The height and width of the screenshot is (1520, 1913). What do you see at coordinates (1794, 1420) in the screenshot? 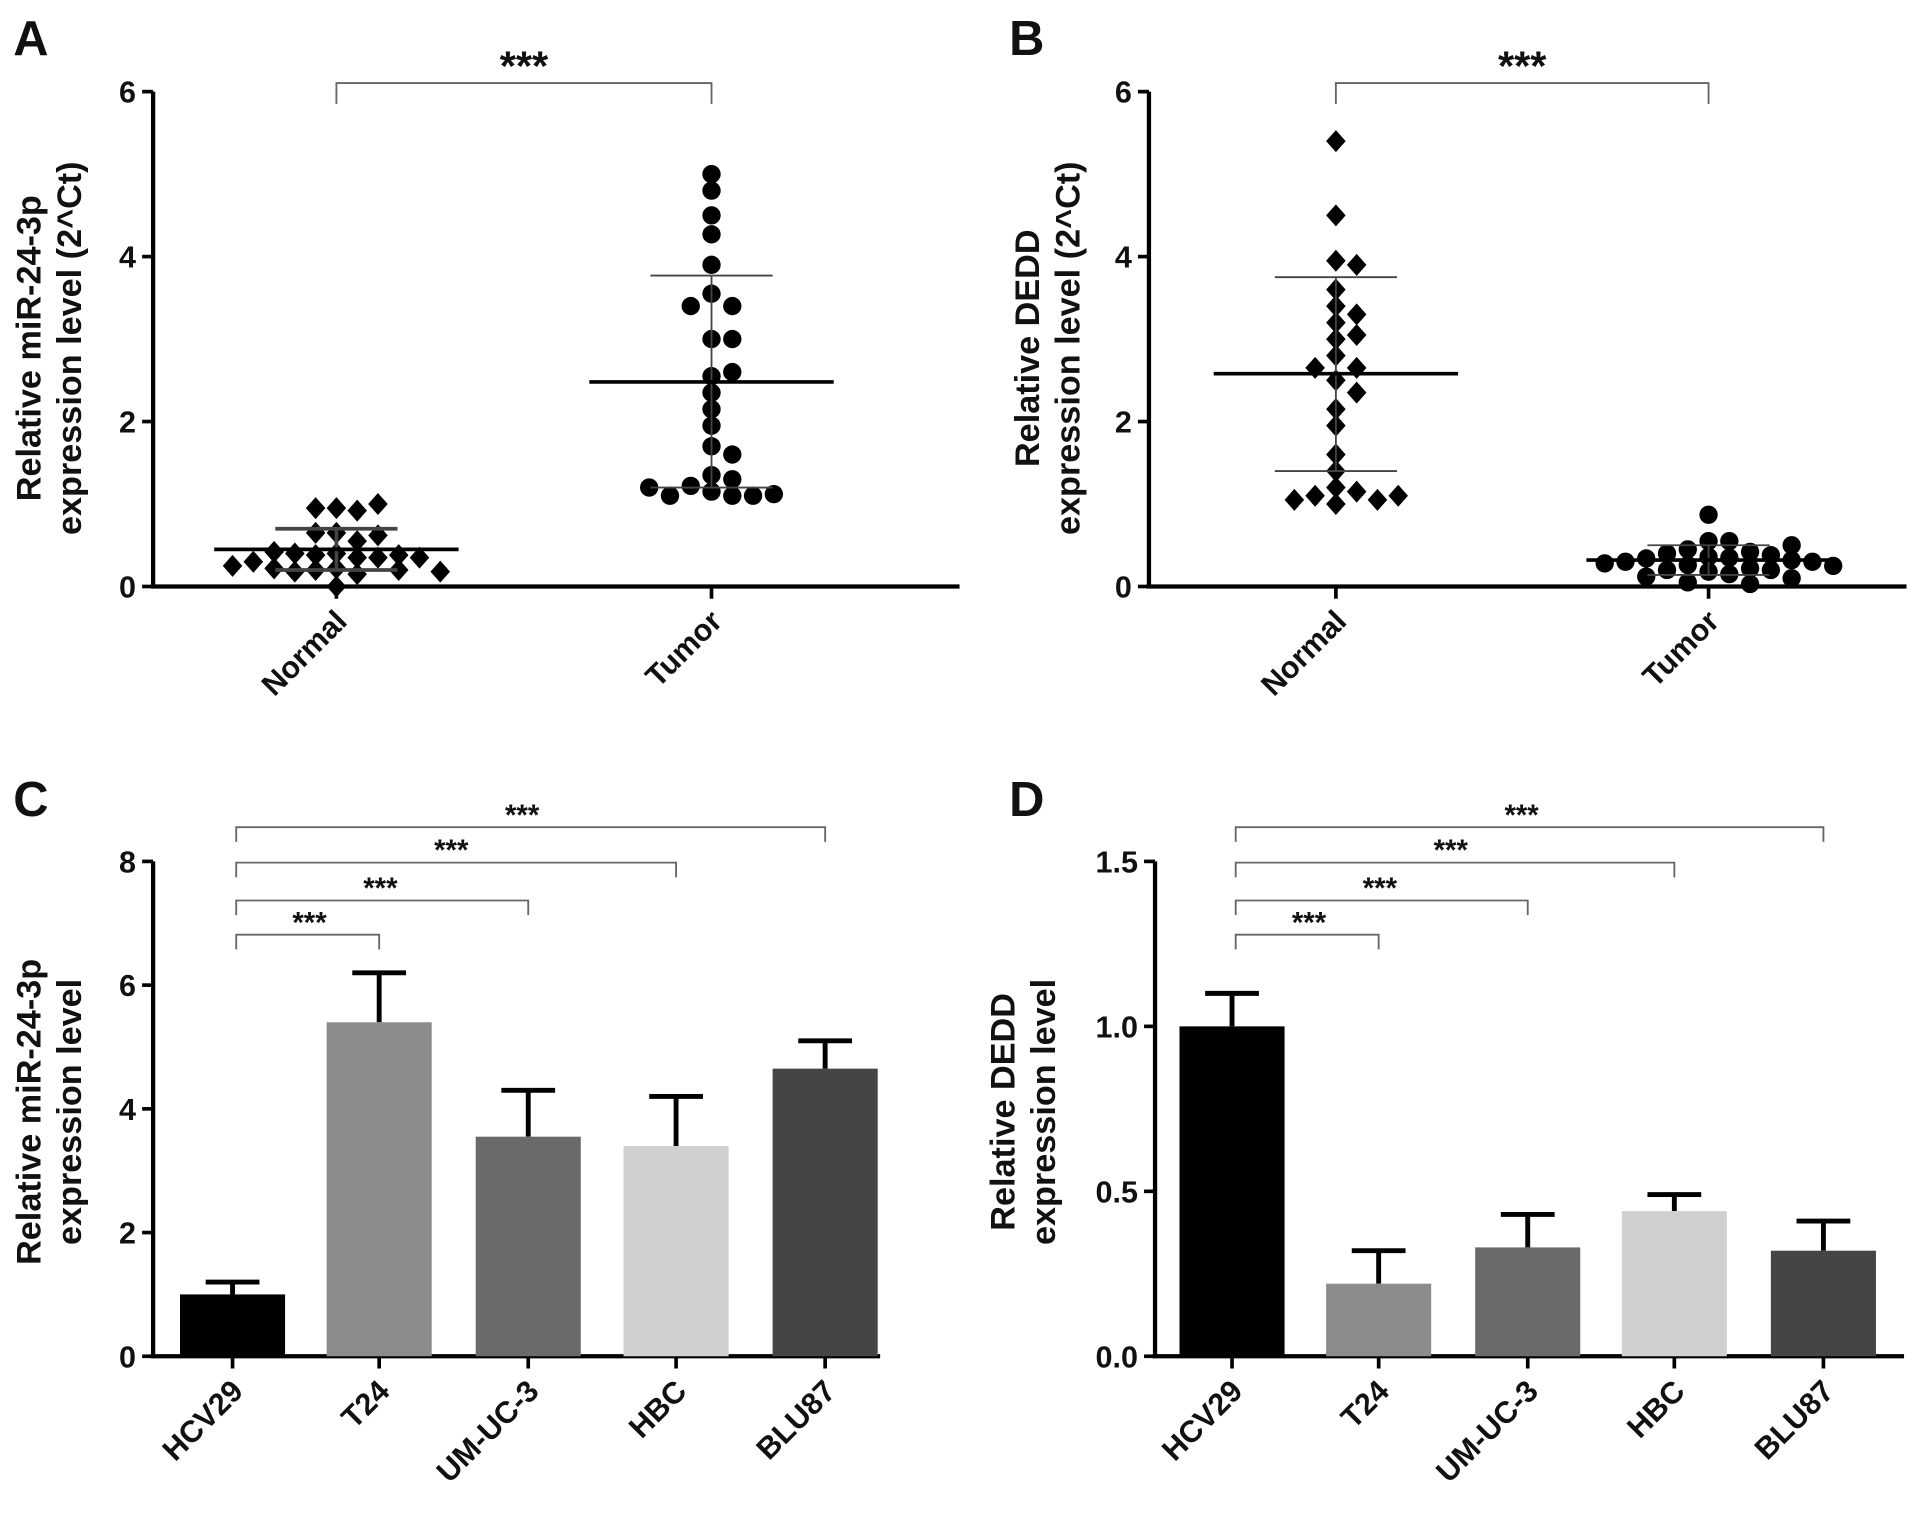
I see `x-tick-label: BLU87` at bounding box center [1794, 1420].